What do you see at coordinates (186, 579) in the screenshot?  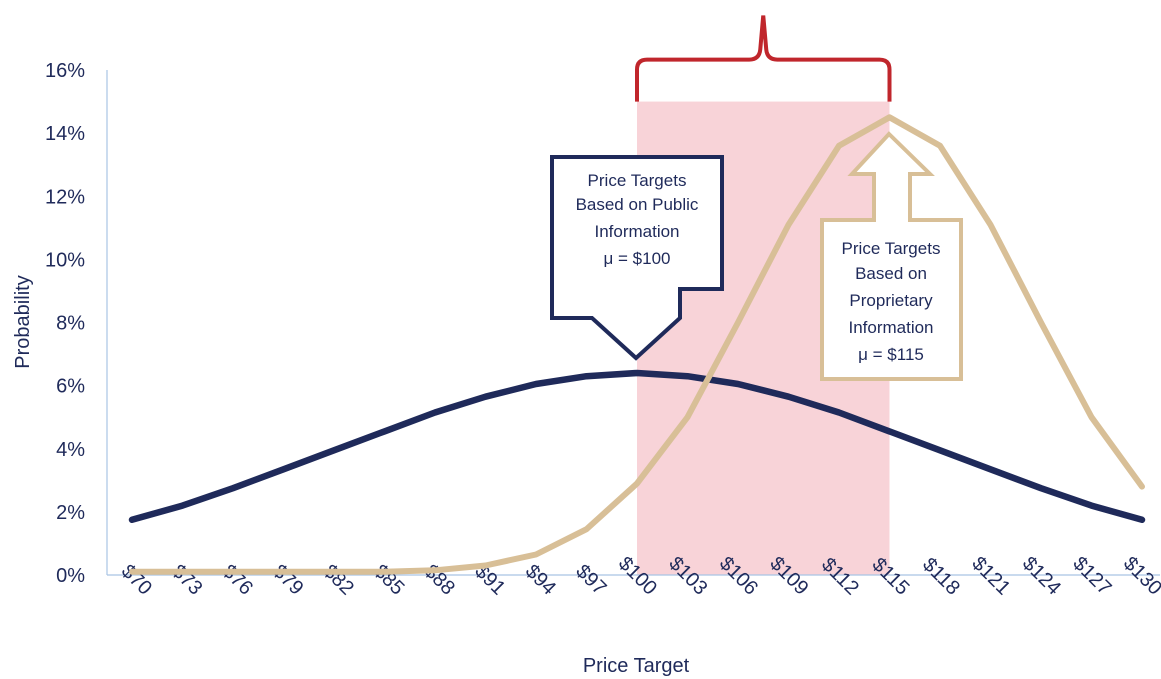 I see `x-tick-label: $73` at bounding box center [186, 579].